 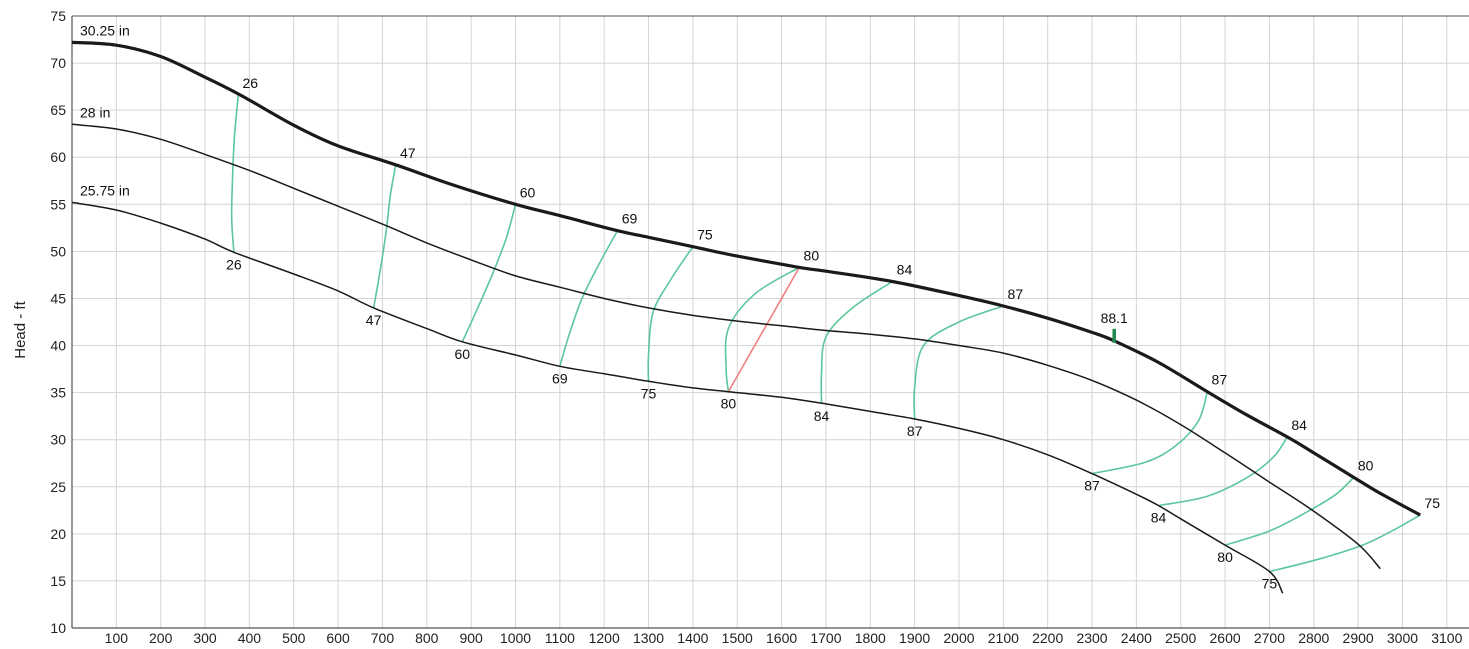 What do you see at coordinates (408, 153) in the screenshot?
I see `efficiency-label-high: 47` at bounding box center [408, 153].